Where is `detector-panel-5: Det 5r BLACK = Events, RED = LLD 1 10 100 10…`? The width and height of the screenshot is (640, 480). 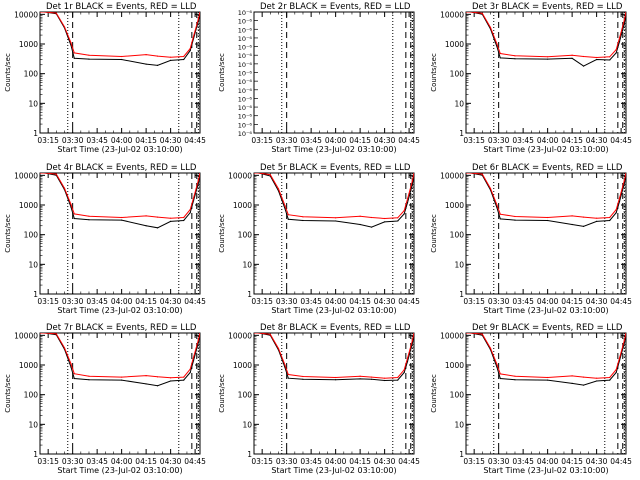
detector-panel-5: Det 5r BLACK = Events, RED = LLD 1 10 100 10… is located at coordinates (319, 239).